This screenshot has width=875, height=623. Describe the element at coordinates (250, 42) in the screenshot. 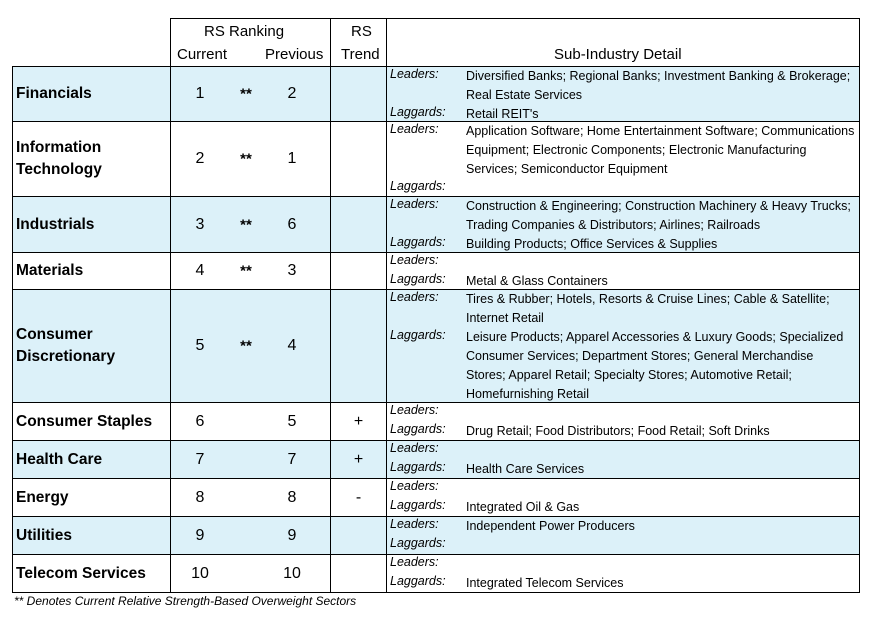

I see `rs-ranking-header: RS Ranking Current Previous` at that location.